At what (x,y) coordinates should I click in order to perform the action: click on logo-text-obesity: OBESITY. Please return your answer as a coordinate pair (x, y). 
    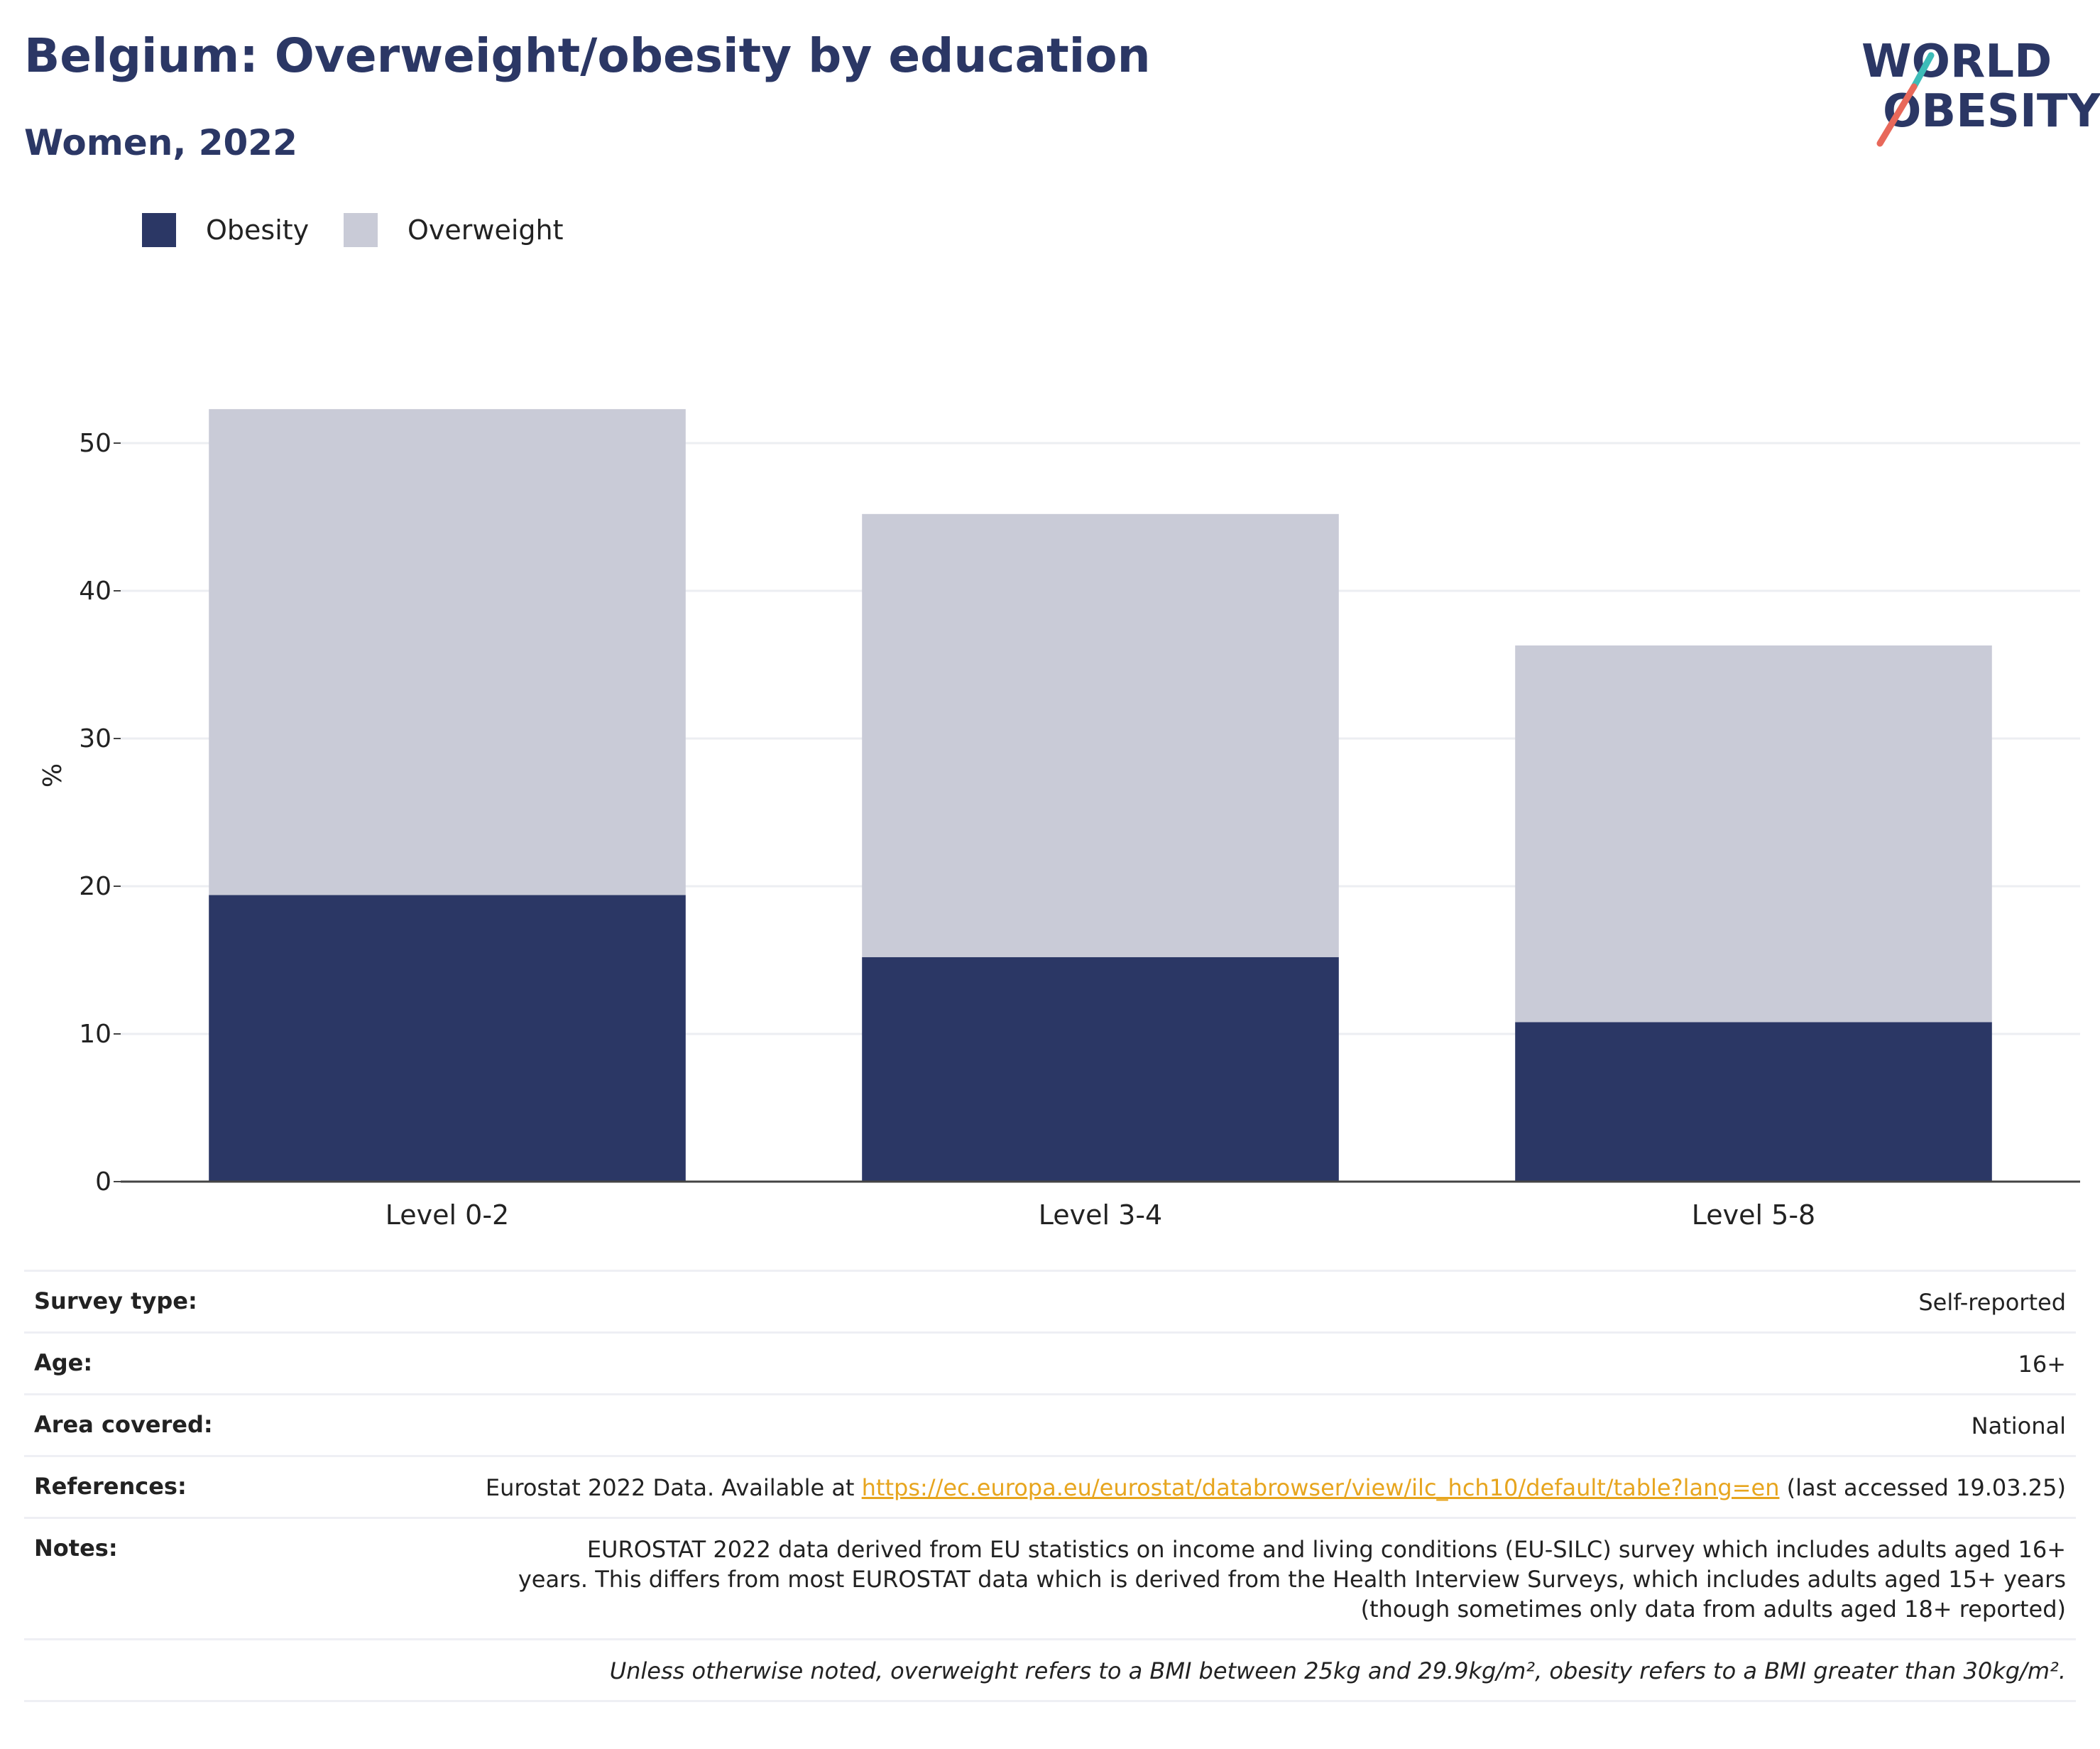
    Looking at the image, I should click on (1991, 111).